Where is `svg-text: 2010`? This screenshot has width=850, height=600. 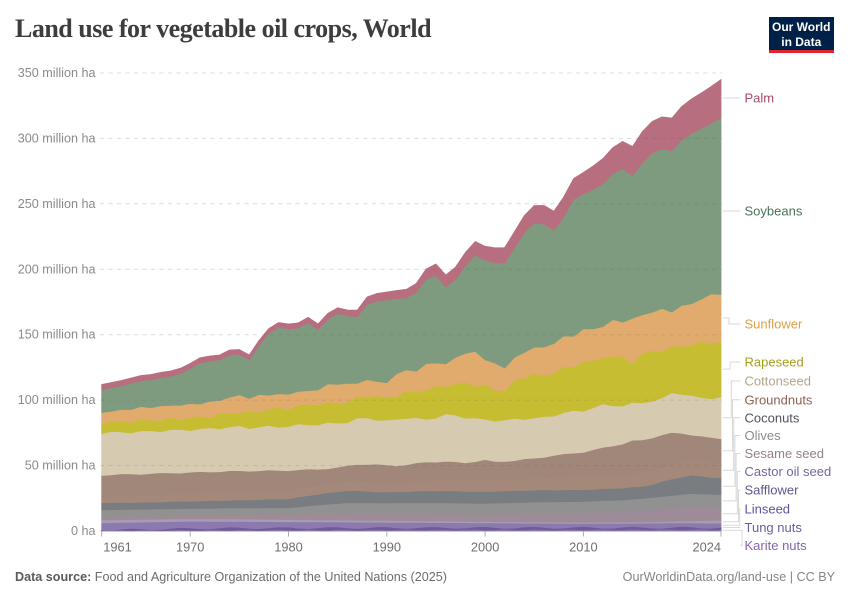
svg-text: 2010 is located at coordinates (583, 547).